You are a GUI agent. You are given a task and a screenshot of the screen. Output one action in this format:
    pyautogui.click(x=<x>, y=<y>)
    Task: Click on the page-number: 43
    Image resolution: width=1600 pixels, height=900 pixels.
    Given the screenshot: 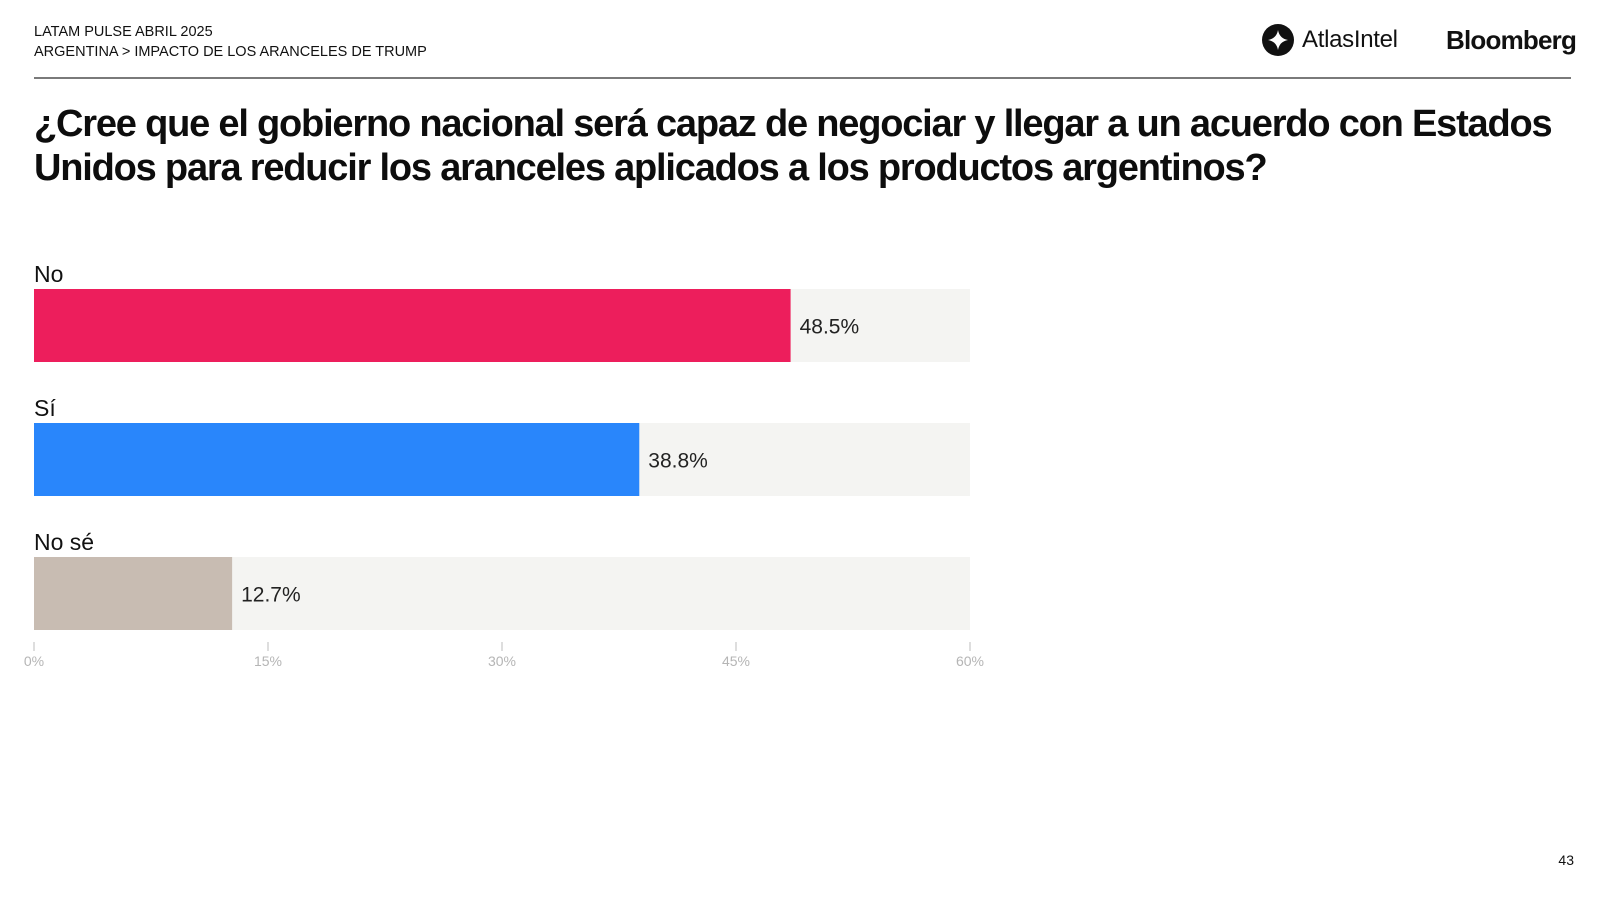 What is the action you would take?
    pyautogui.click(x=1566, y=860)
    